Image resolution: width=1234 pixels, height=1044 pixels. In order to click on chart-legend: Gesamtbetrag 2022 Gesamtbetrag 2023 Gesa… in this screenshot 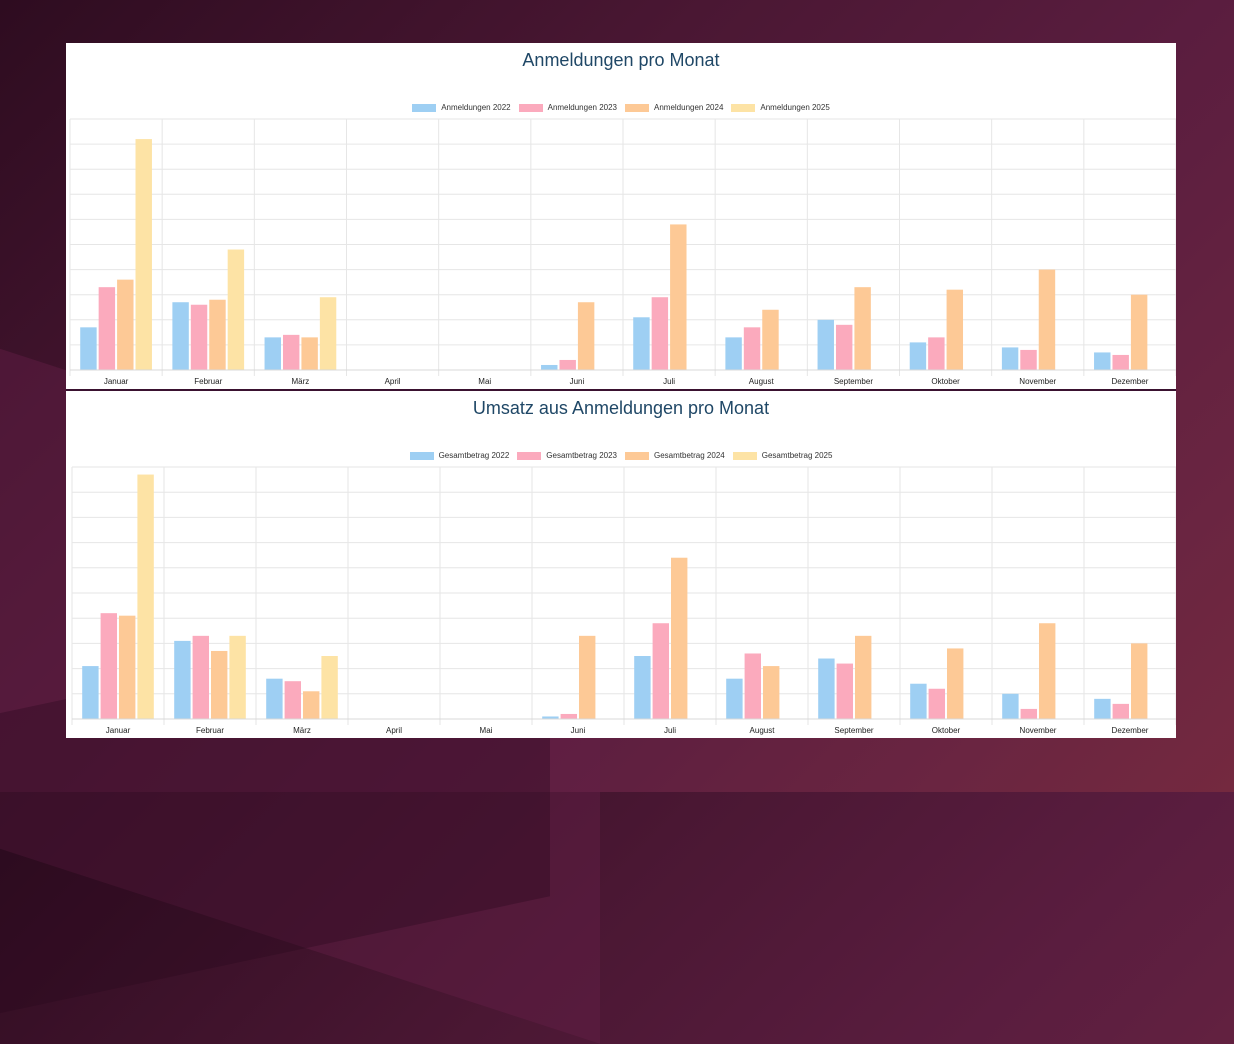, I will do `click(621, 455)`.